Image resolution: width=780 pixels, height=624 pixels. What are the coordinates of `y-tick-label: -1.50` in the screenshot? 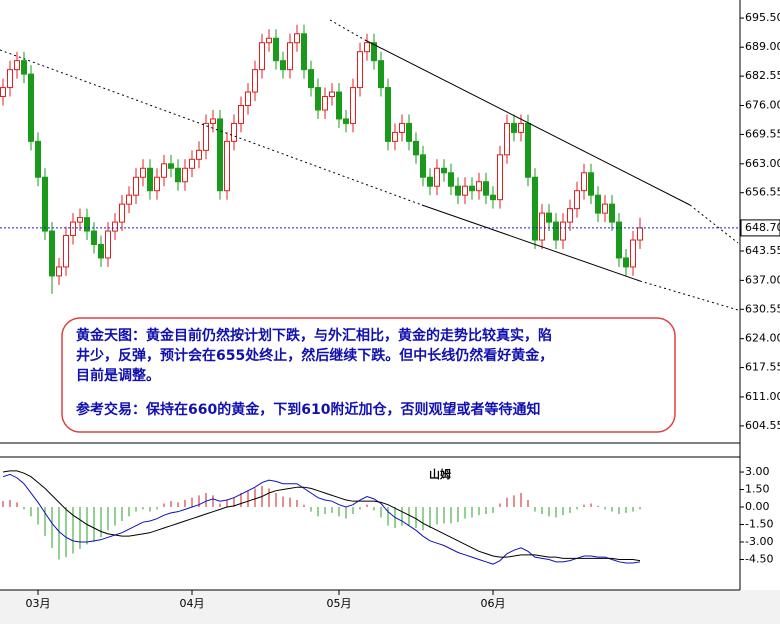 It's located at (759, 524).